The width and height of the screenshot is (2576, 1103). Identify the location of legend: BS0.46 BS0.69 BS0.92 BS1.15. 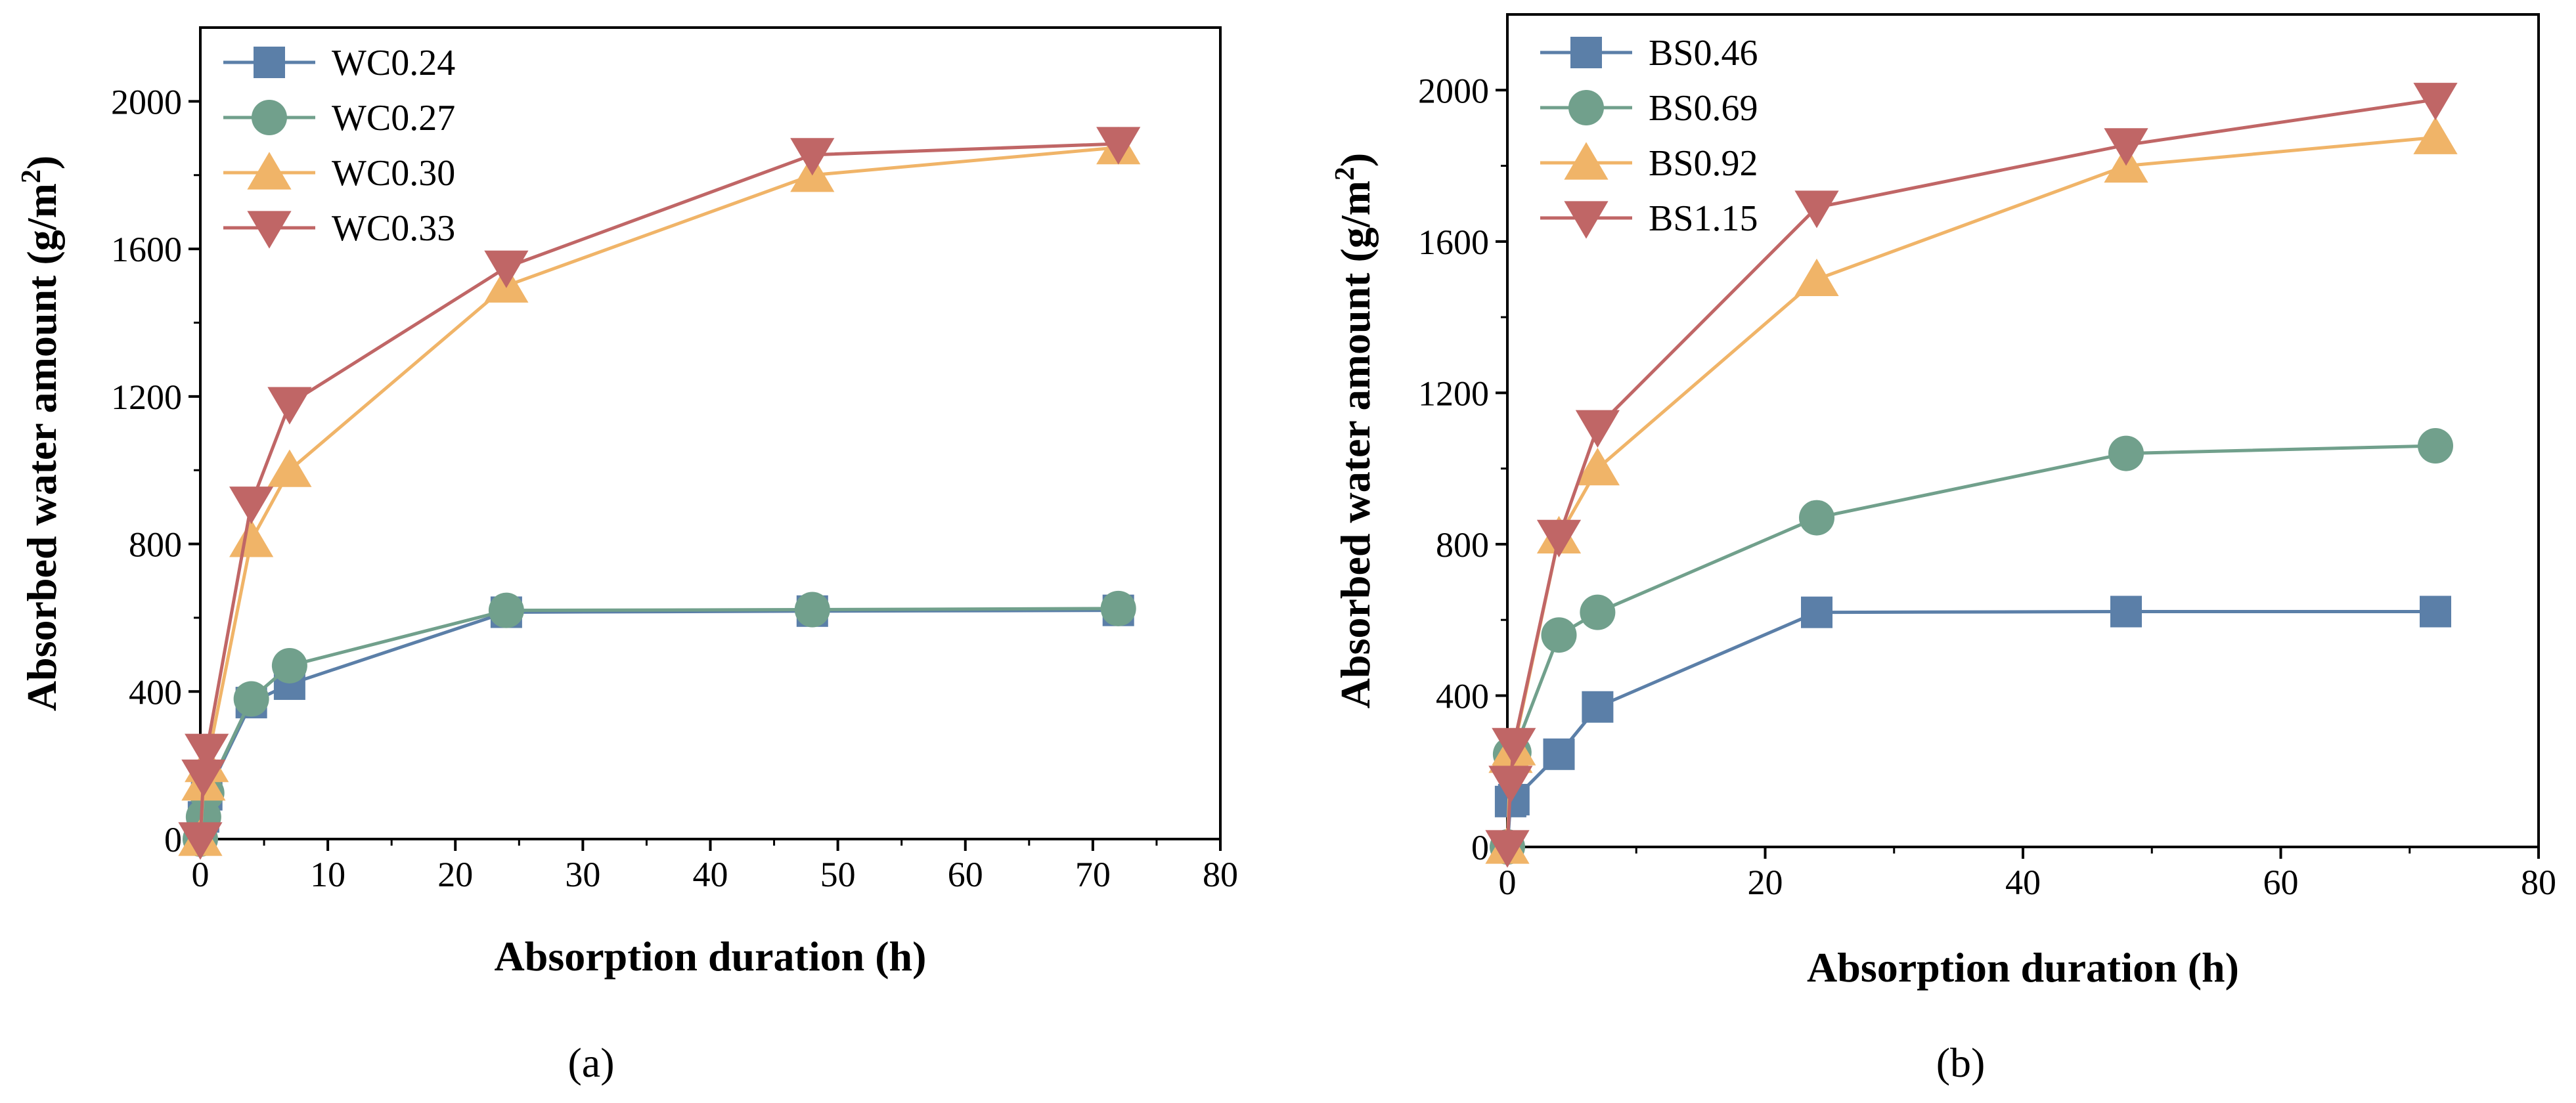
(1649, 136).